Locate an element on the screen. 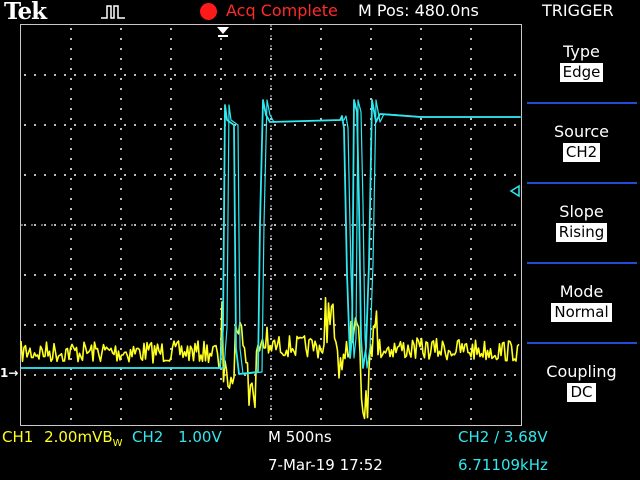  acquisition-status: Acq Complete is located at coordinates (282, 10).